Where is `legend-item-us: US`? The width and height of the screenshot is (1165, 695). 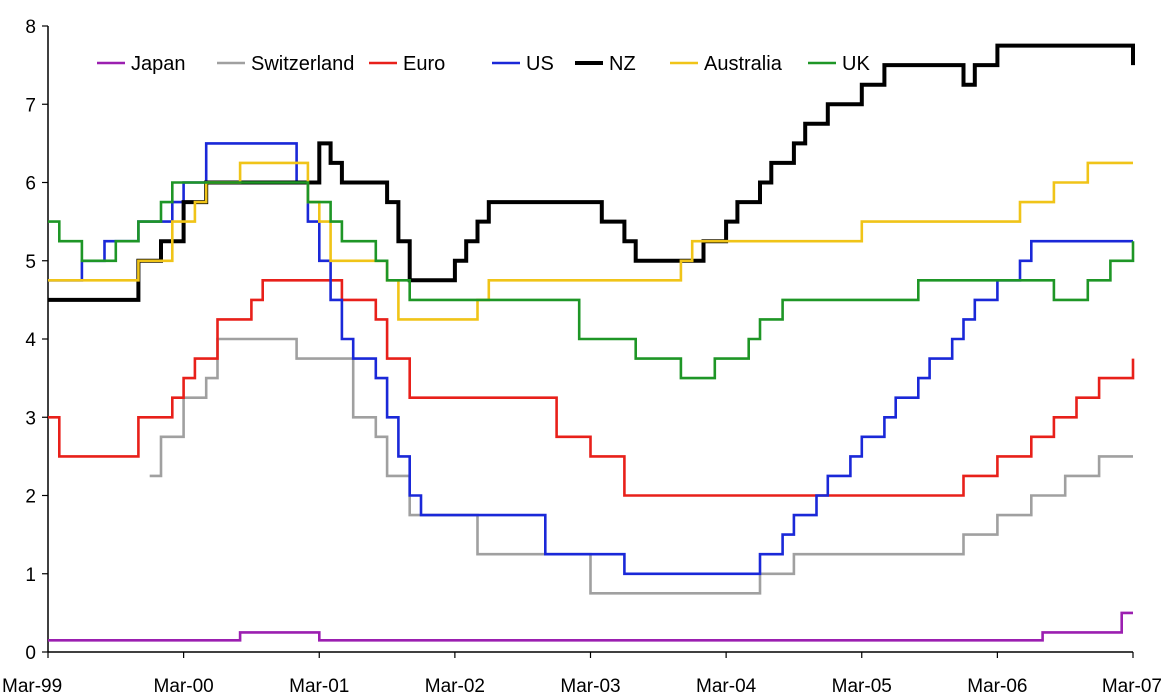 legend-item-us: US is located at coordinates (523, 64).